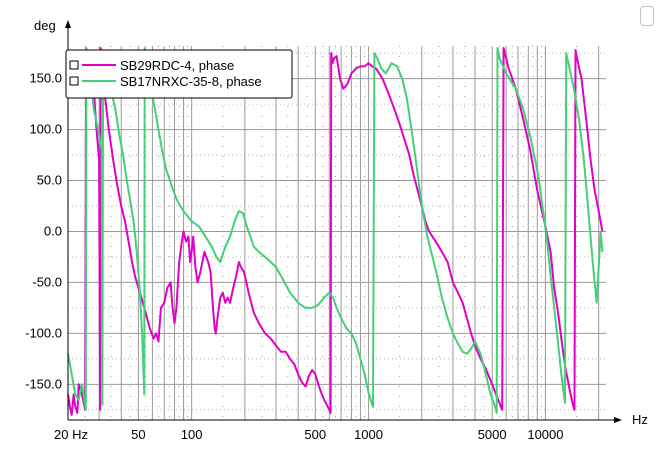 Image resolution: width=672 pixels, height=469 pixels. I want to click on y-tick-label: -50.0, so click(47, 281).